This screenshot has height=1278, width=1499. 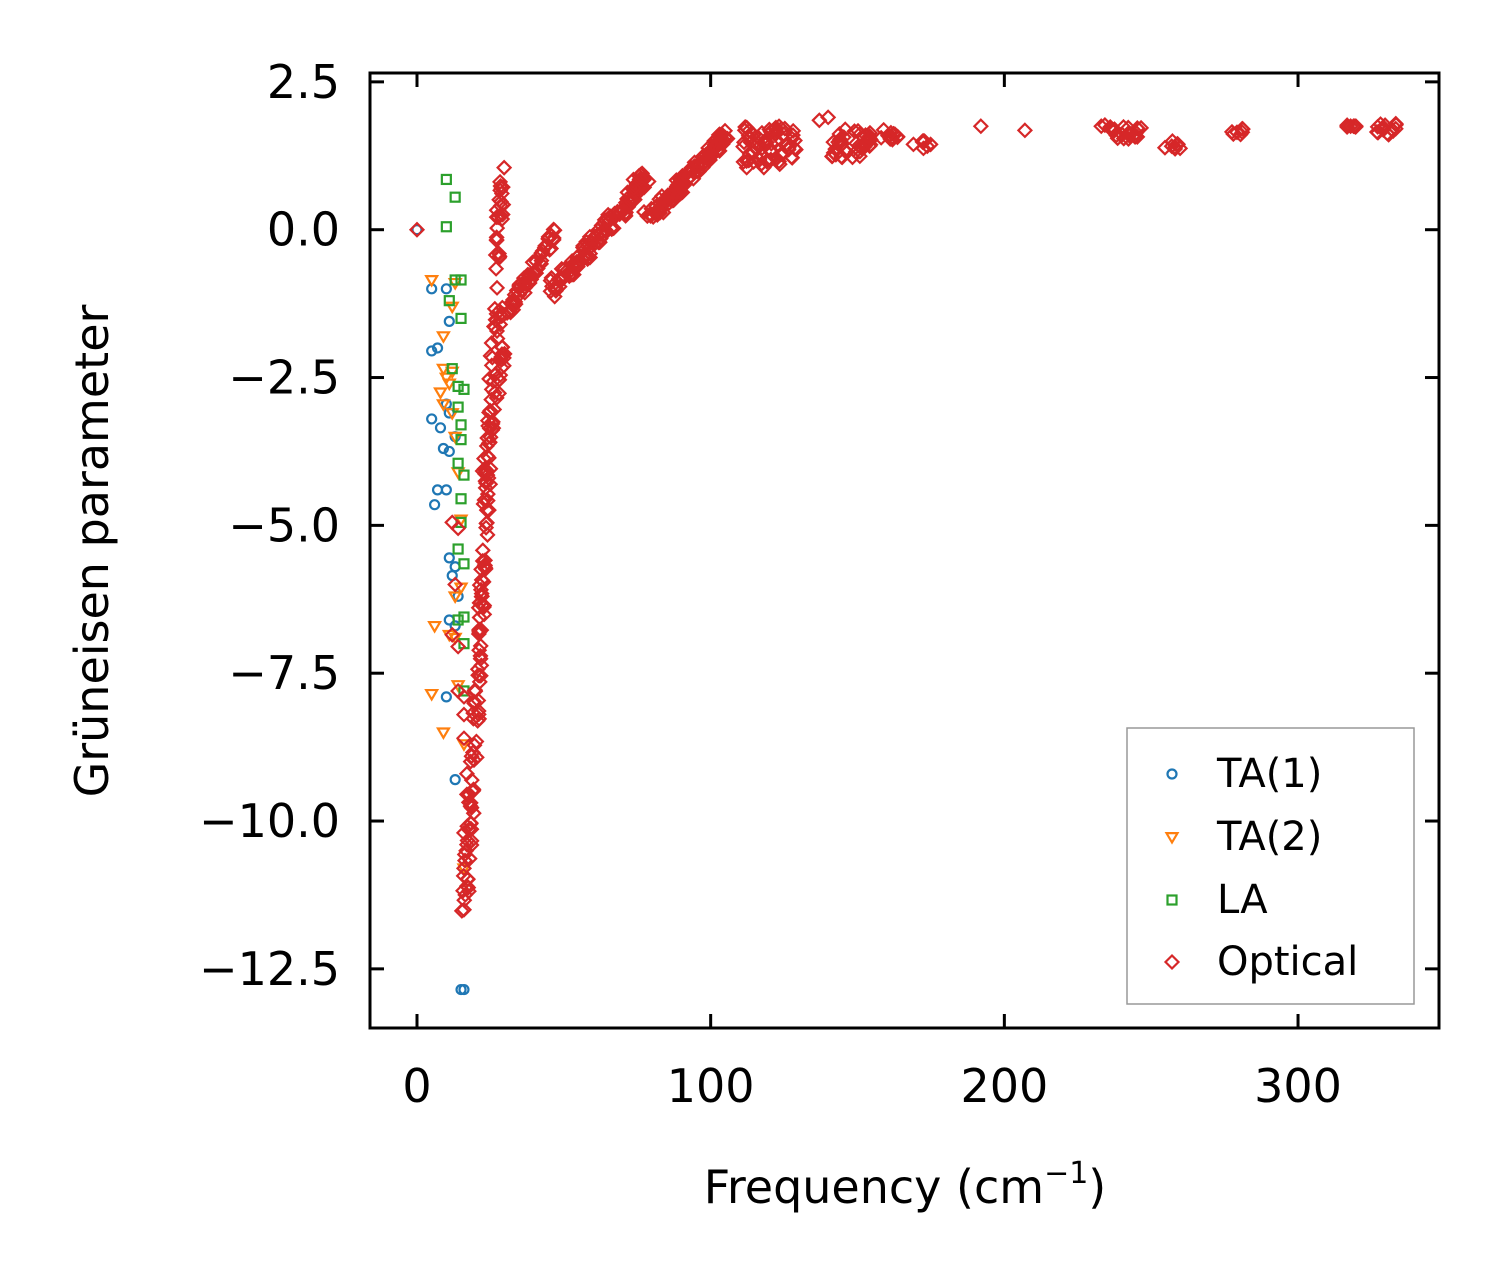 I want to click on legend-label-la: LA, so click(x=1242, y=900).